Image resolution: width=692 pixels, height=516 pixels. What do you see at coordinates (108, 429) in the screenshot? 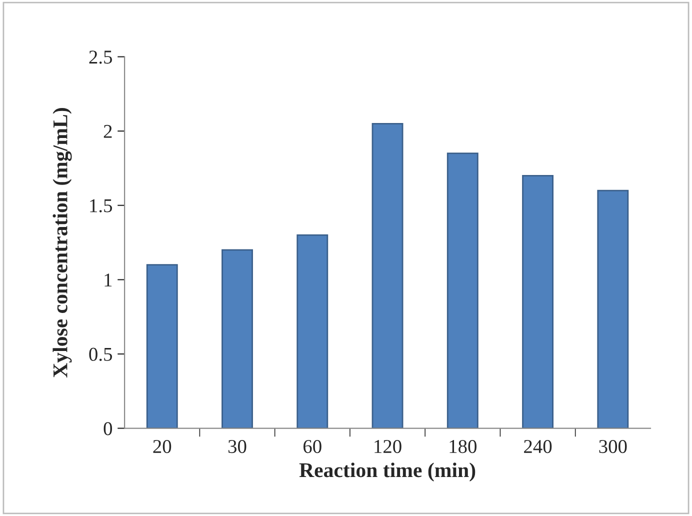
I see `y-tick-label: 0` at bounding box center [108, 429].